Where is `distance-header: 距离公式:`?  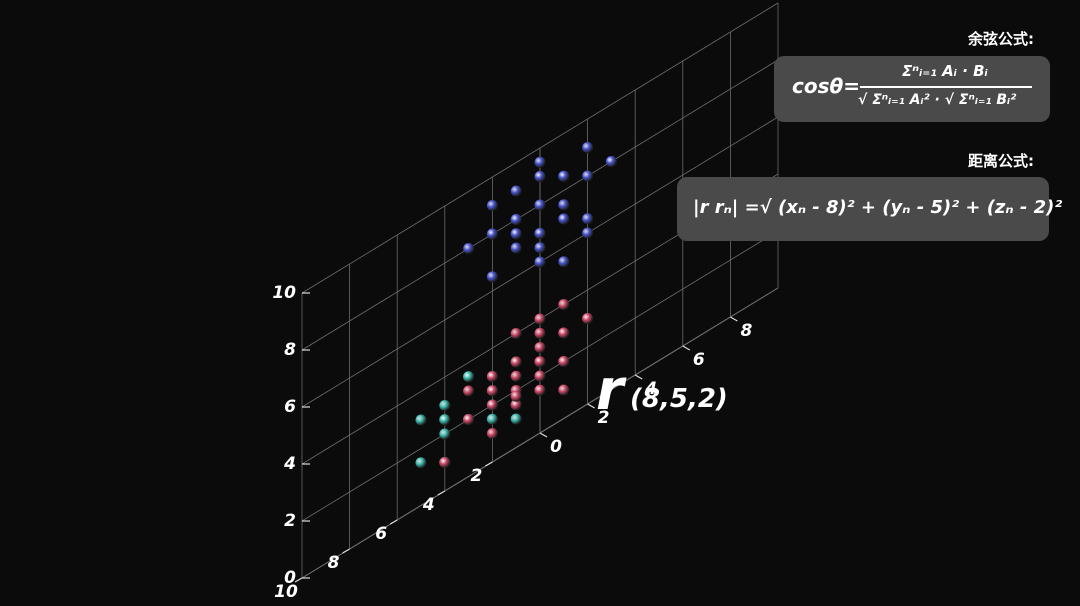
distance-header: 距离公式: is located at coordinates (1001, 161).